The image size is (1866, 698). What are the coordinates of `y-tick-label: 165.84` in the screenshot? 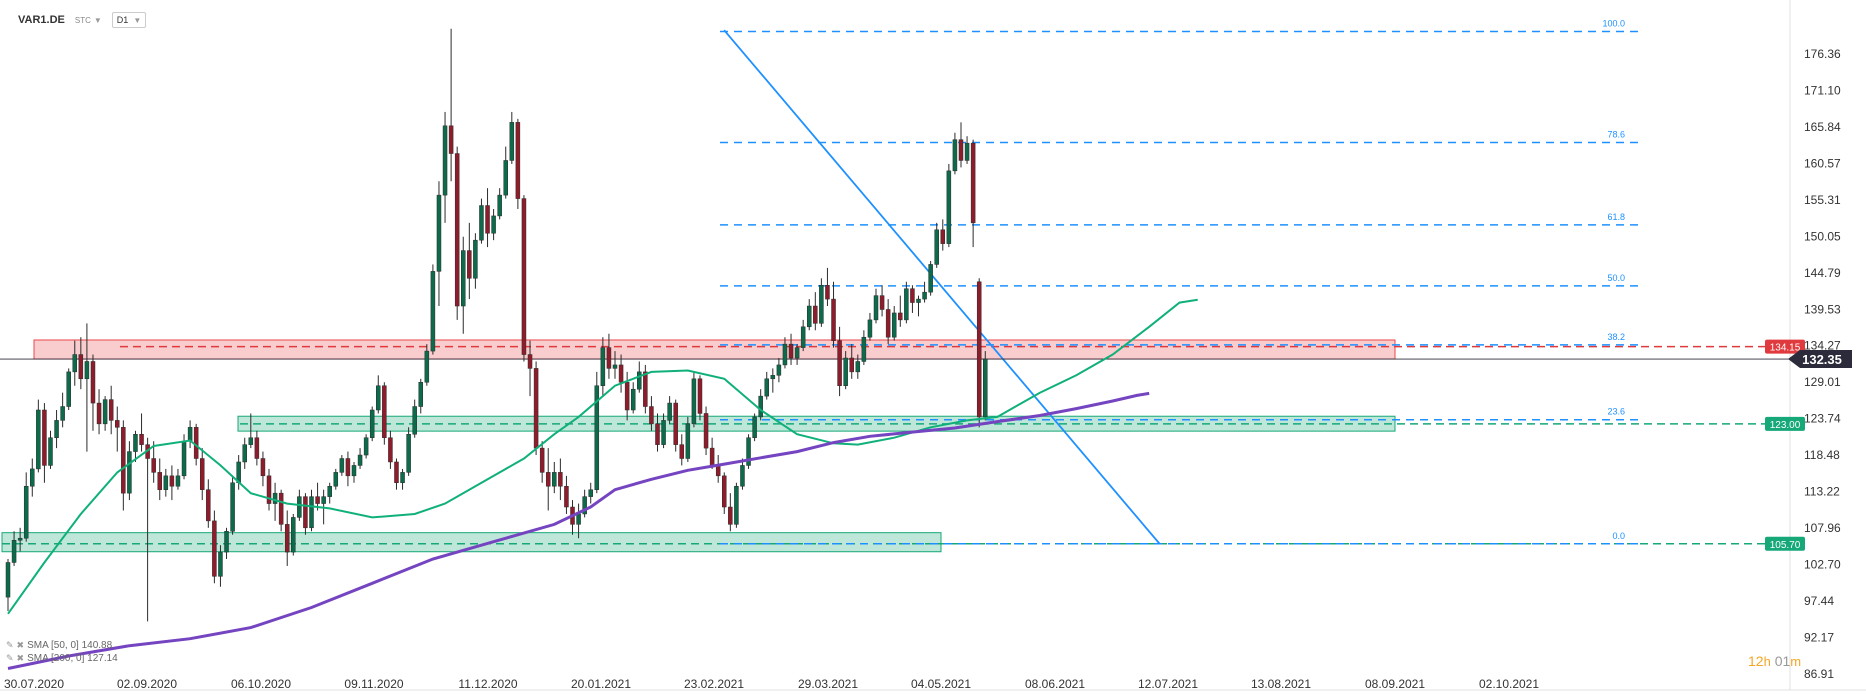 It's located at (1822, 127).